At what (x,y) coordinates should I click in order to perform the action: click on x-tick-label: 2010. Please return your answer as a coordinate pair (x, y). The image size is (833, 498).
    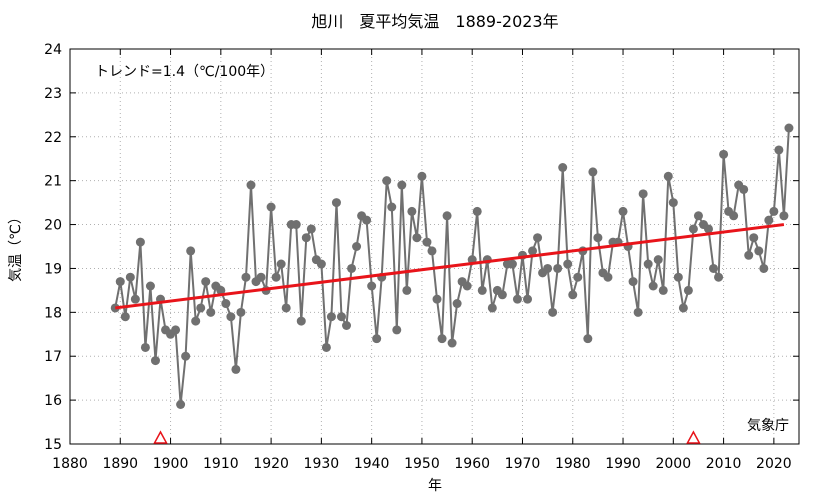
    Looking at the image, I should click on (724, 464).